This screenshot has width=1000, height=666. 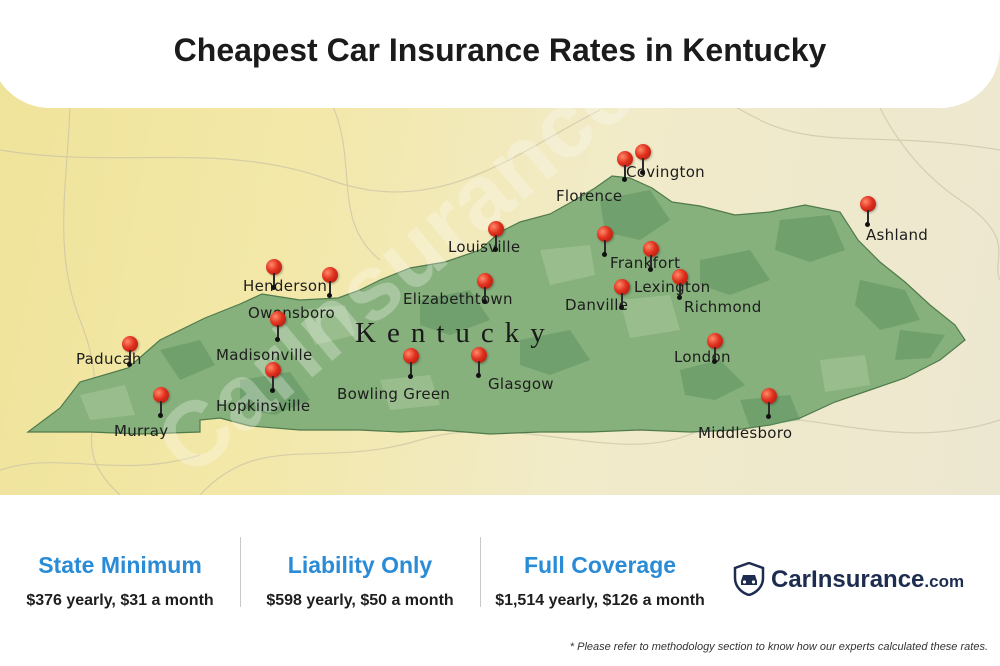 What do you see at coordinates (273, 377) in the screenshot?
I see `map-pin-hopkinsville` at bounding box center [273, 377].